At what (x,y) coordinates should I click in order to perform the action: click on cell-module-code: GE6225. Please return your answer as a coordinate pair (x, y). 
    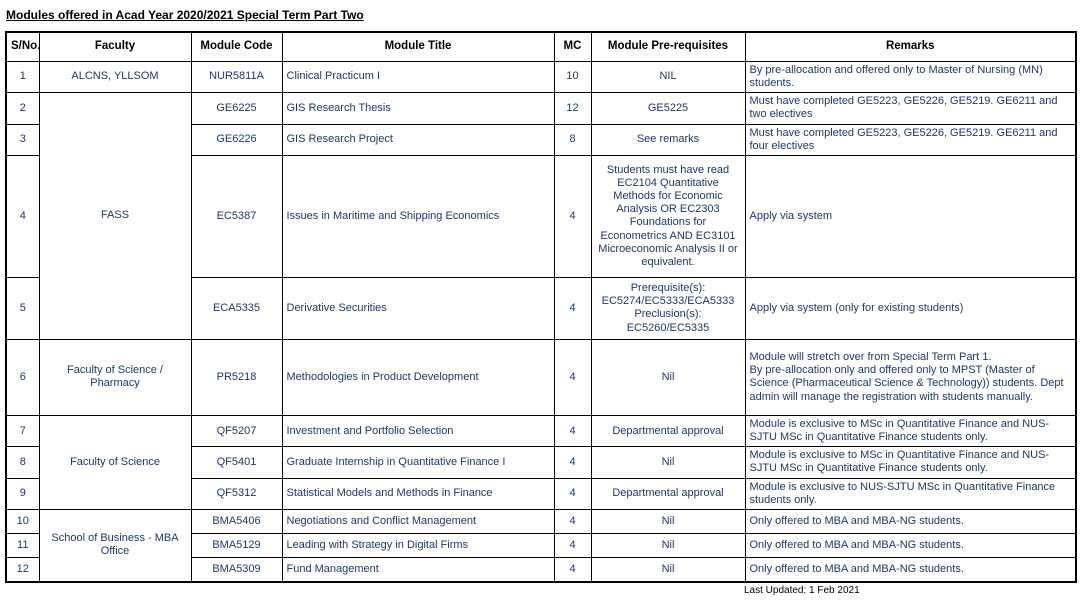
    Looking at the image, I should click on (236, 108).